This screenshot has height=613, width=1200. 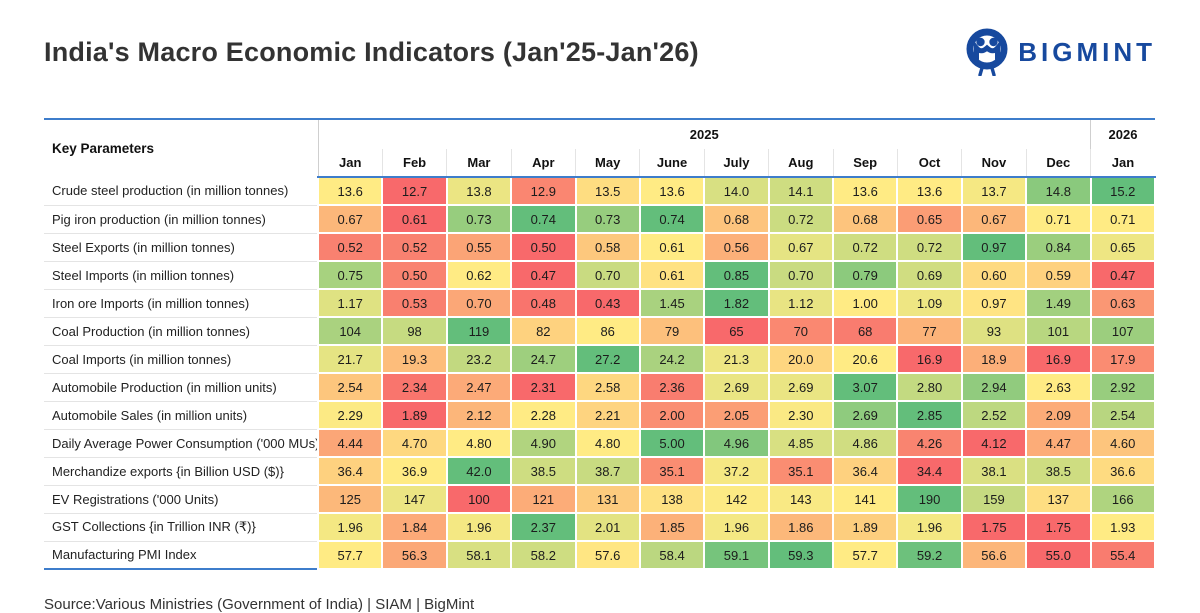 What do you see at coordinates (607, 415) in the screenshot?
I see `value-cell: 2.21` at bounding box center [607, 415].